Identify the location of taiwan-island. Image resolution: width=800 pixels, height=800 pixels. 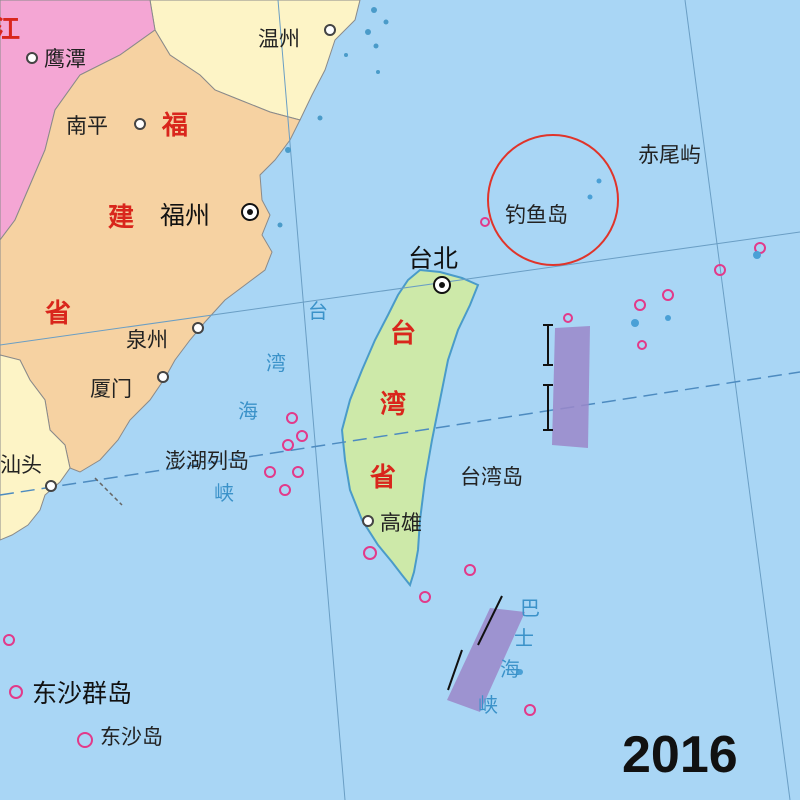
(410, 428).